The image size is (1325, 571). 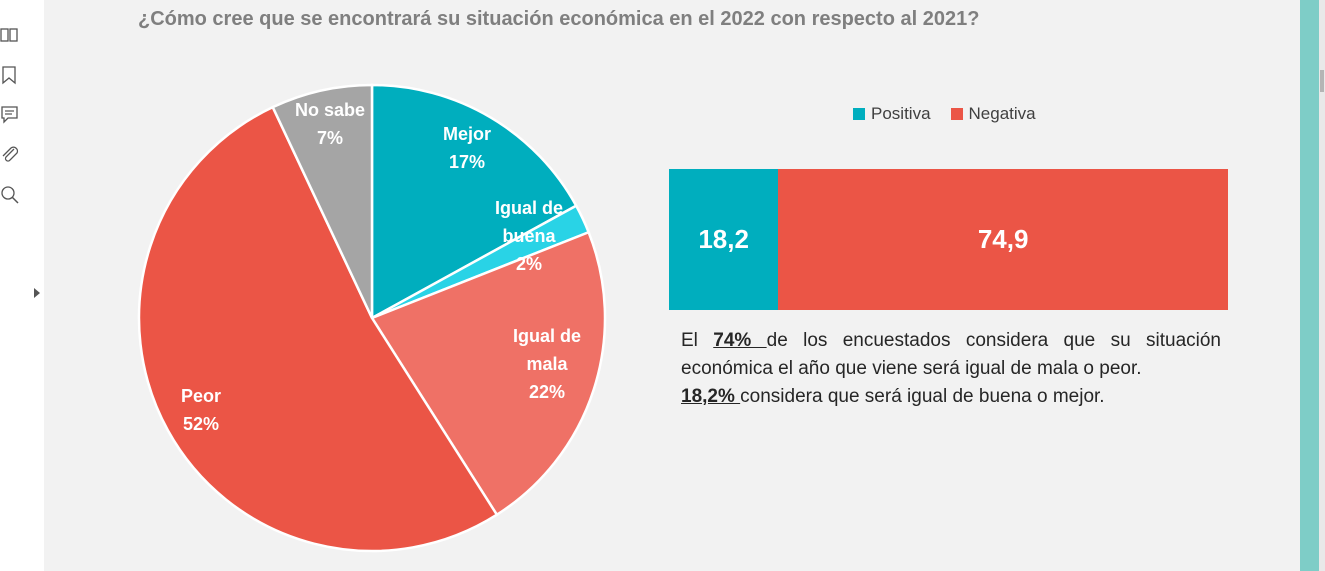 What do you see at coordinates (330, 124) in the screenshot?
I see `pie-label-4: No sabe 7%` at bounding box center [330, 124].